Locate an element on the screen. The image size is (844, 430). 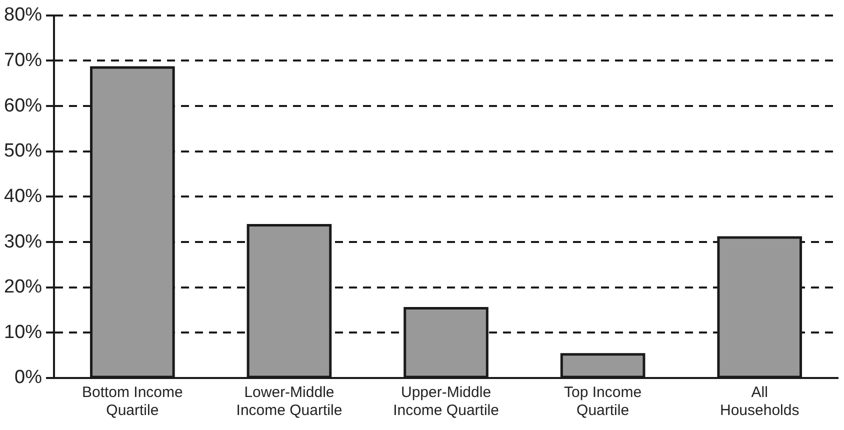
y-tick-label: 80% is located at coordinates (23, 15).